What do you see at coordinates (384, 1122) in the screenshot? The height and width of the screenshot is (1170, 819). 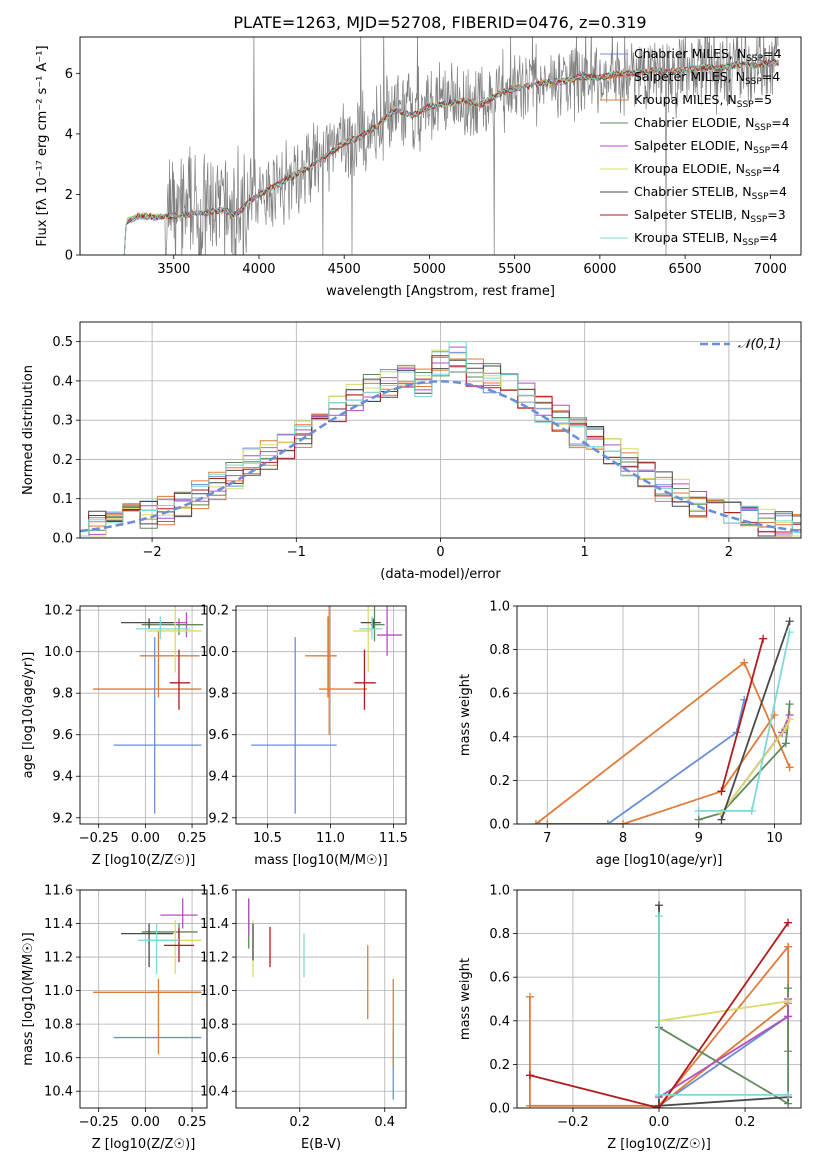 I see `x-tick-label: 0.4` at bounding box center [384, 1122].